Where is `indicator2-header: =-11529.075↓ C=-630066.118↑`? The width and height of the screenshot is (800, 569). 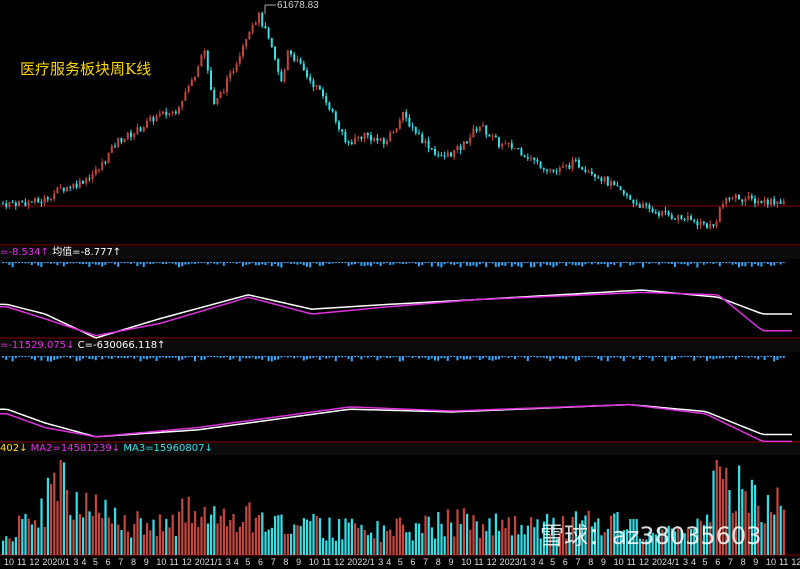 indicator2-header: =-11529.075↓ C=-630066.118↑ is located at coordinates (400, 346).